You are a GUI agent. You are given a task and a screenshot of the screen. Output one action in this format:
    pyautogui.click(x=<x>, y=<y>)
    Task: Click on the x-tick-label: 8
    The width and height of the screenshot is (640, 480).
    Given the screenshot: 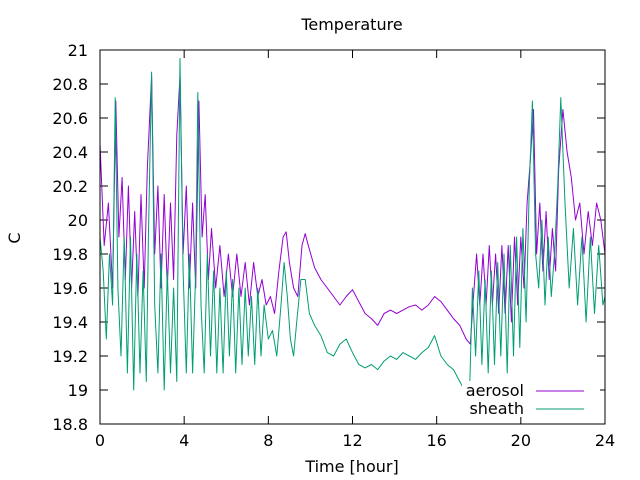 What is the action you would take?
    pyautogui.click(x=268, y=440)
    